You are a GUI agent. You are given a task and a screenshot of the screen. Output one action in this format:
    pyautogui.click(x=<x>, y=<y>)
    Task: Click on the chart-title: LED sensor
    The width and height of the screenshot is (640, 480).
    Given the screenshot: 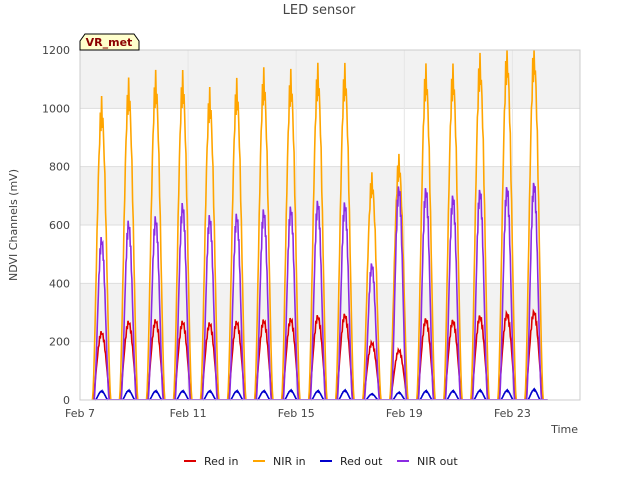 What is the action you would take?
    pyautogui.click(x=319, y=10)
    